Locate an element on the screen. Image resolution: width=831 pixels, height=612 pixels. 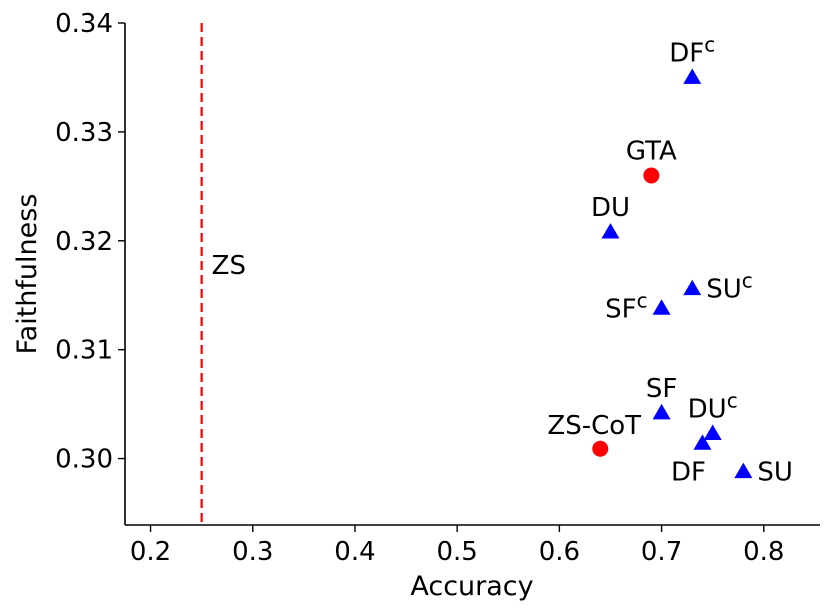
y-tick-label: 0.31 is located at coordinates (84, 351).